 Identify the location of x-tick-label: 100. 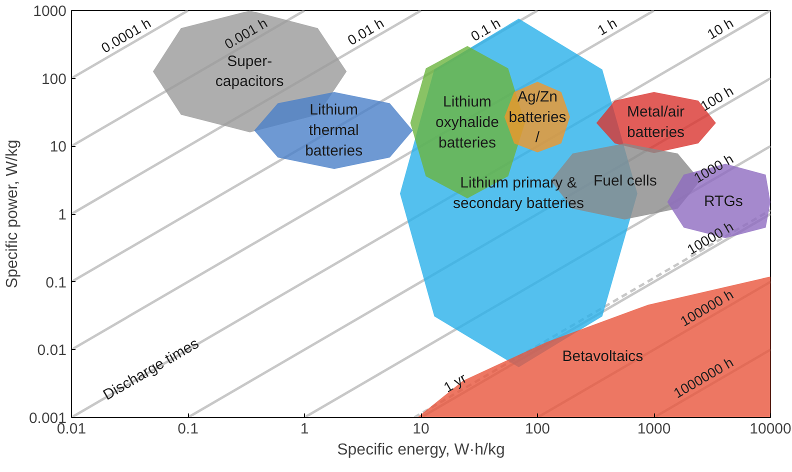
(537, 429).